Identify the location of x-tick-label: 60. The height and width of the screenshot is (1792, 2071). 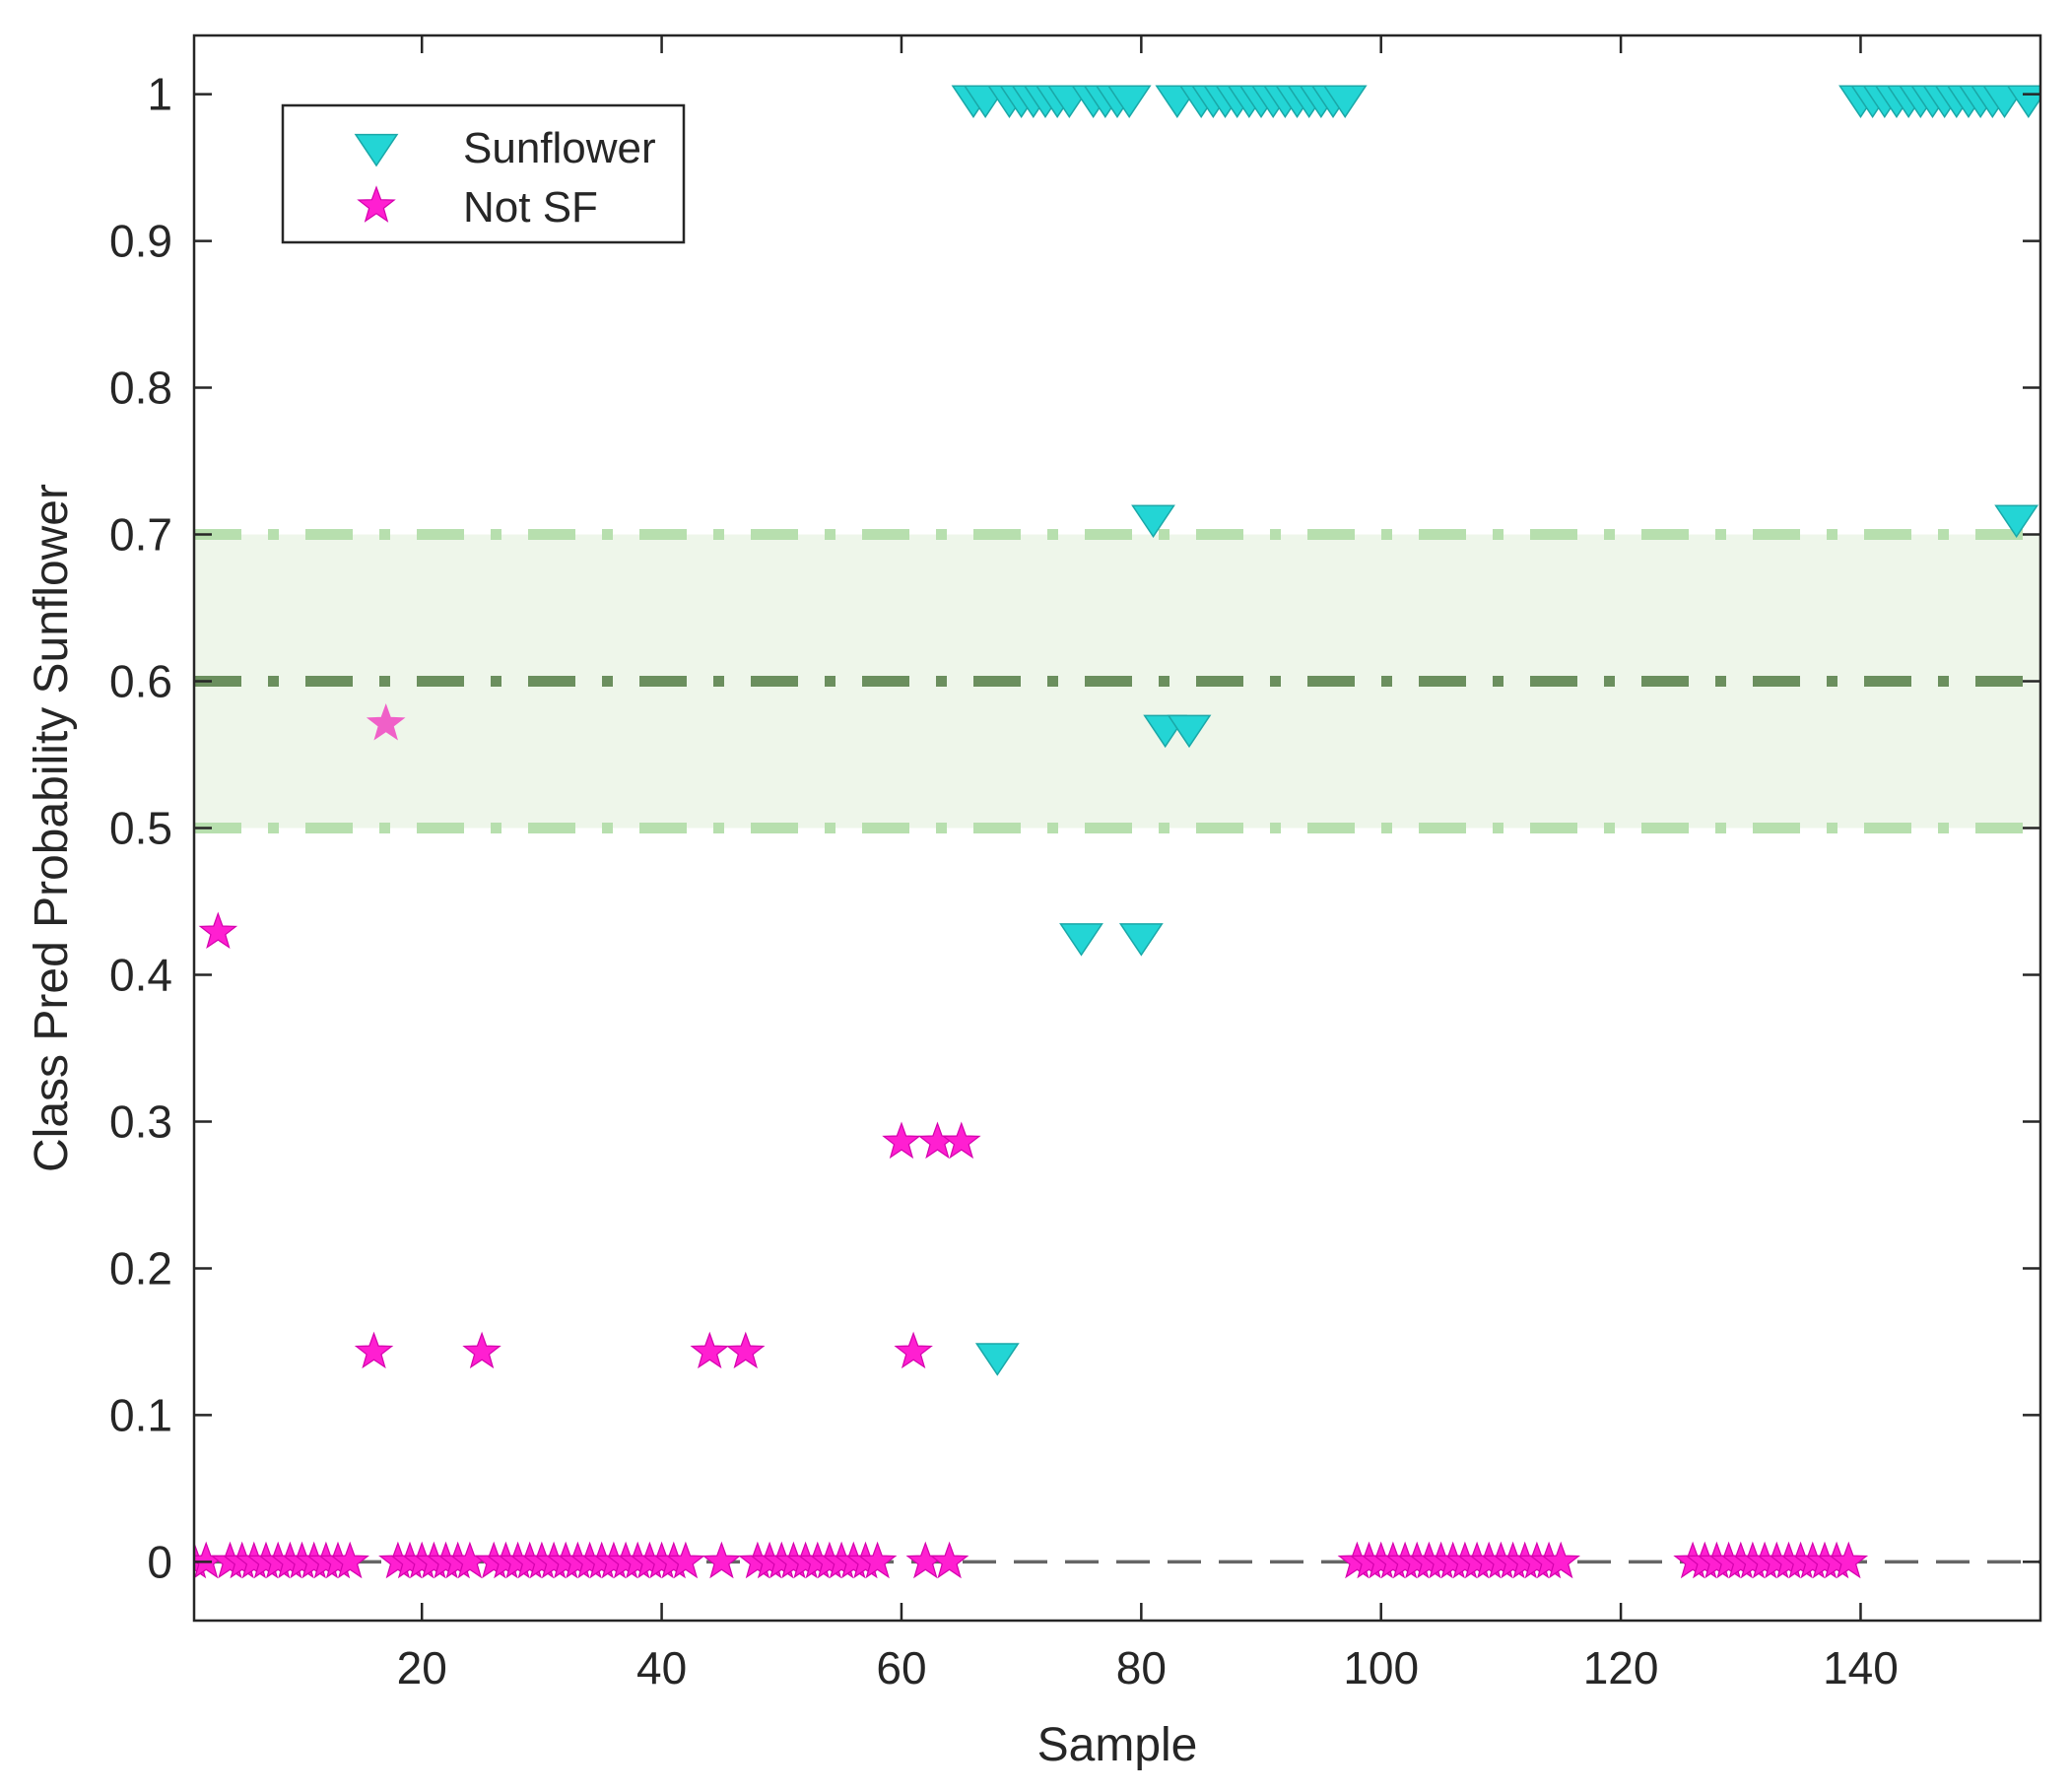
(901, 1667).